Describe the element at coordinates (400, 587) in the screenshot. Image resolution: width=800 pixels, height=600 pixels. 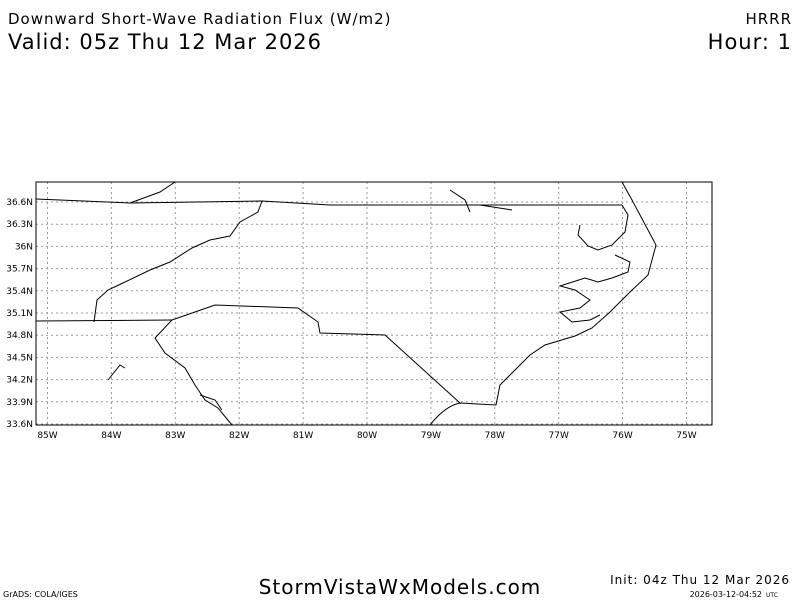
I see `site-name: StormVistaWxModels.com` at that location.